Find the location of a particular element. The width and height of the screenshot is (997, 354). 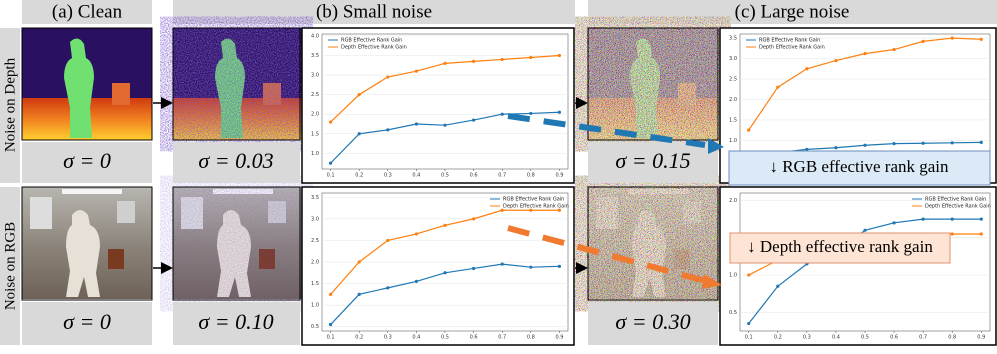

x-tick-label: 0.8 is located at coordinates (531, 338).